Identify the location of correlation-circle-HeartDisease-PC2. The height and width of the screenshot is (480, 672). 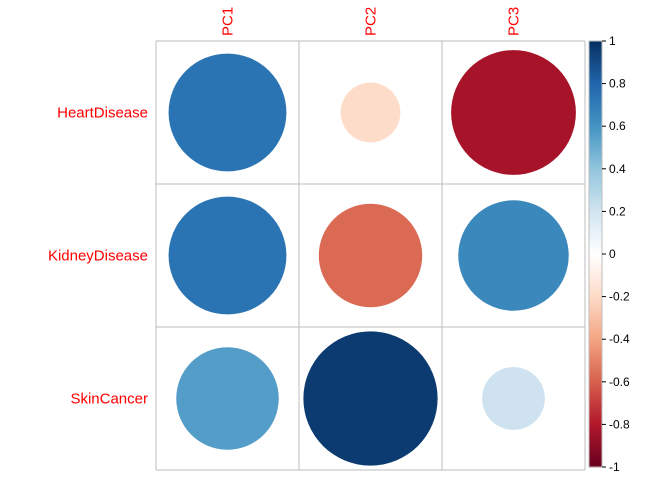
(370, 112).